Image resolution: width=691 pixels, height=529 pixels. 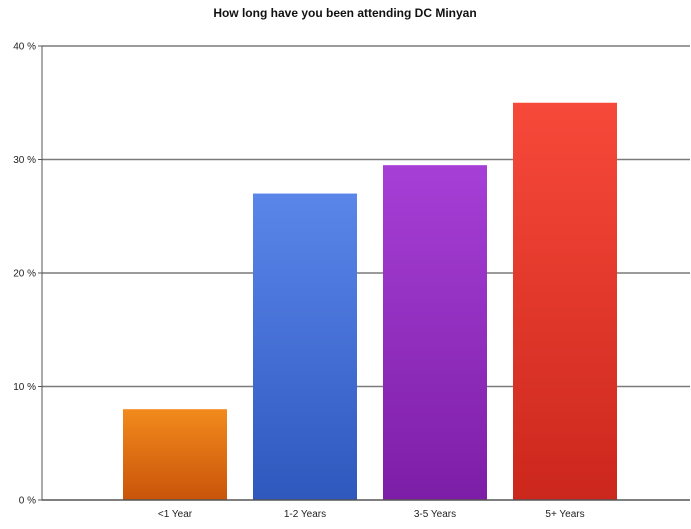 I want to click on y-tick-label: 10 %, so click(x=24, y=387).